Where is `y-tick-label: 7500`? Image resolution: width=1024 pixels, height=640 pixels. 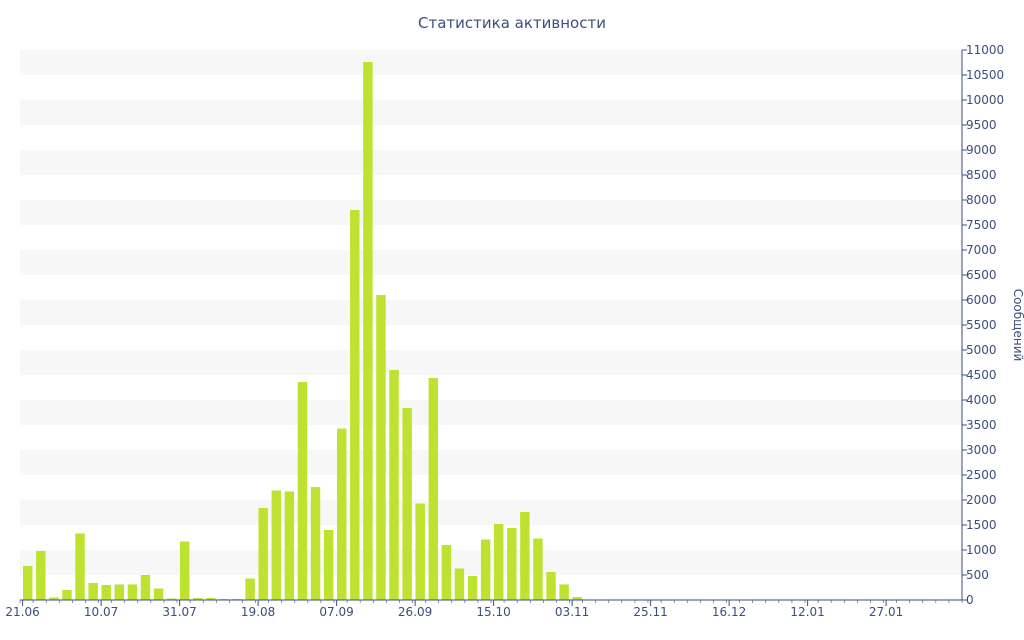
y-tick-label: 7500 is located at coordinates (981, 225).